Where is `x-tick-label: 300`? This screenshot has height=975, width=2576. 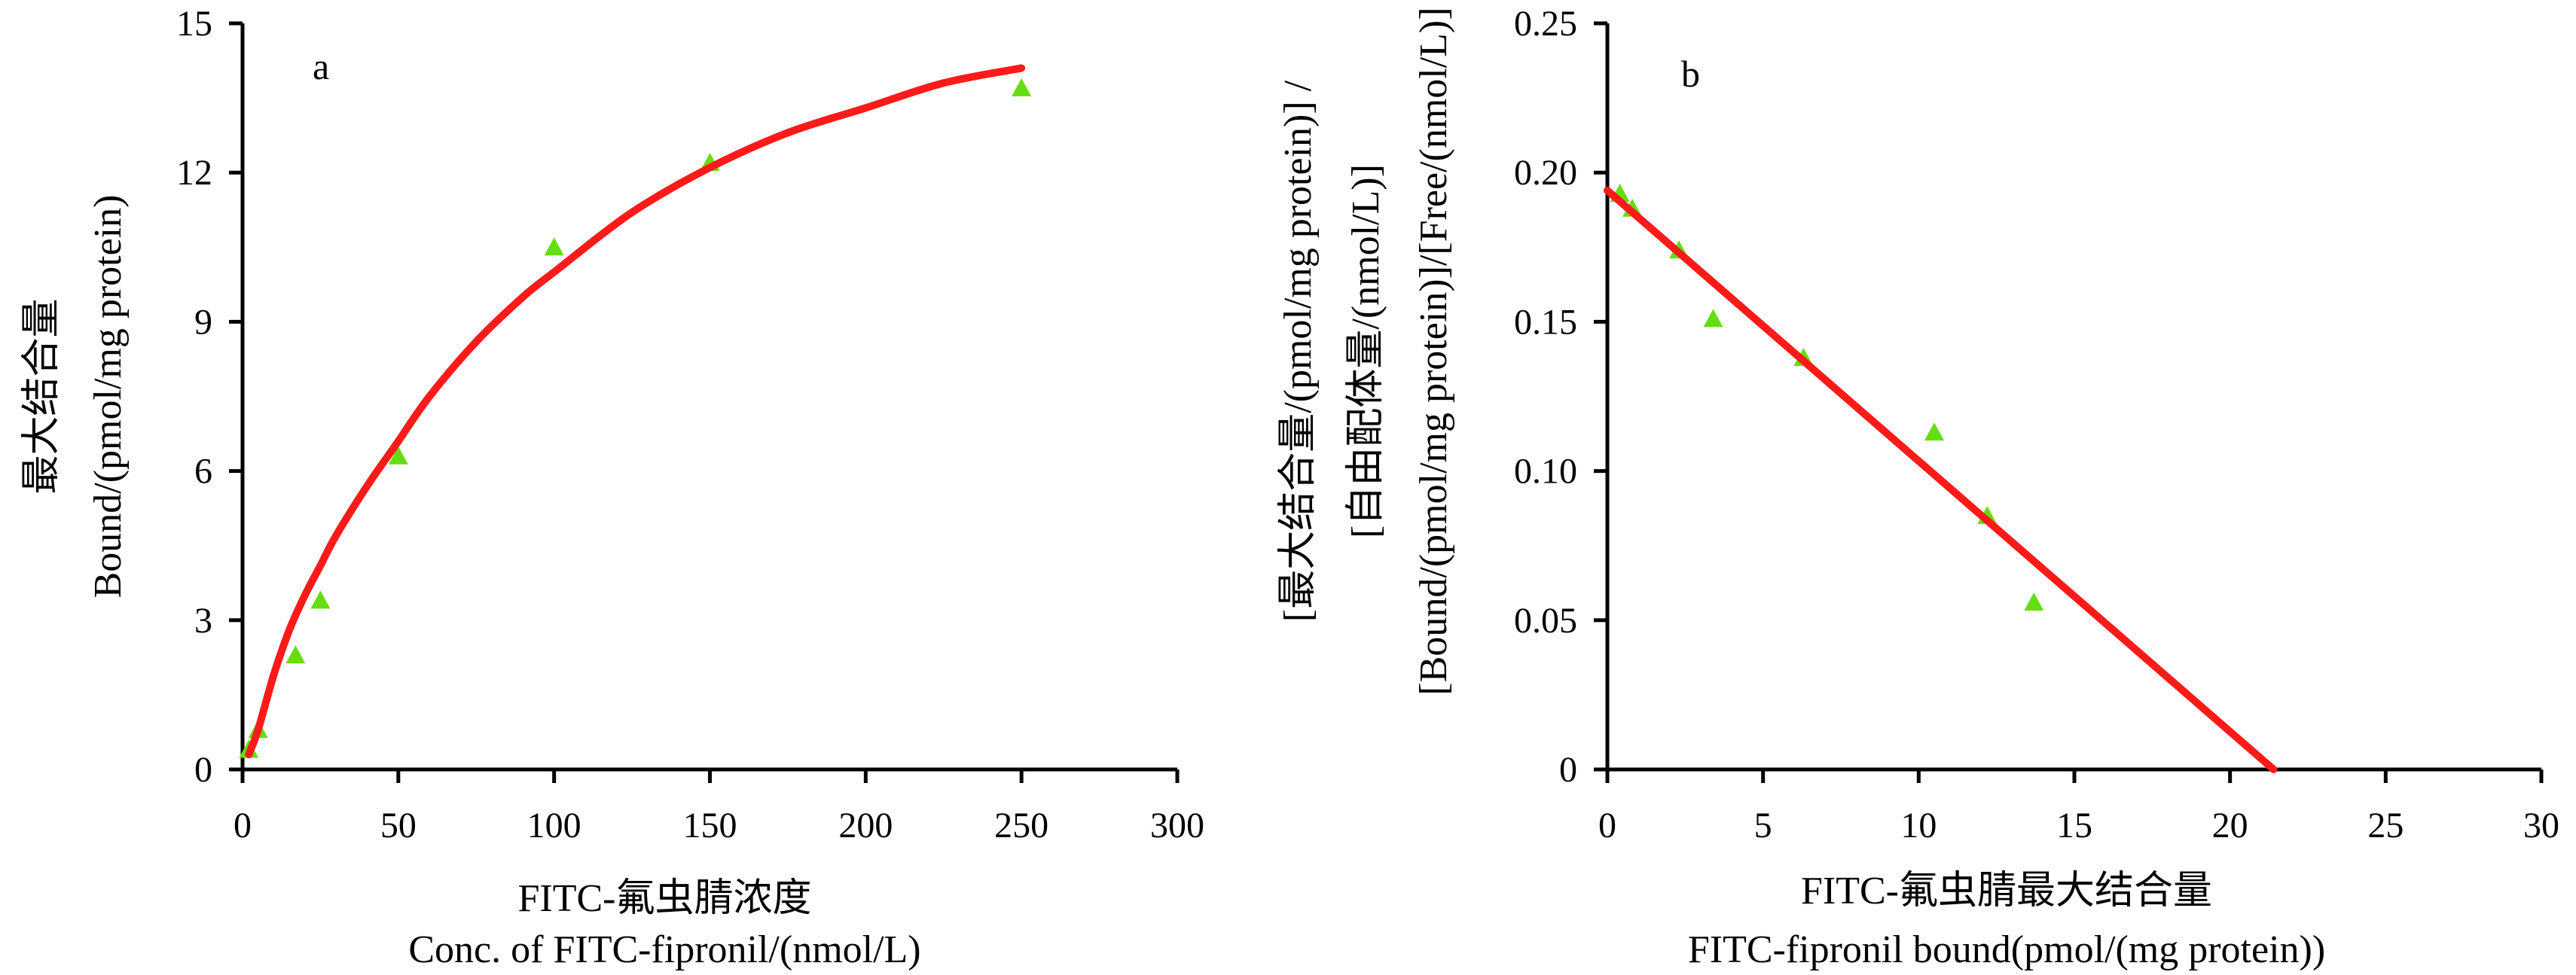
x-tick-label: 300 is located at coordinates (1177, 826).